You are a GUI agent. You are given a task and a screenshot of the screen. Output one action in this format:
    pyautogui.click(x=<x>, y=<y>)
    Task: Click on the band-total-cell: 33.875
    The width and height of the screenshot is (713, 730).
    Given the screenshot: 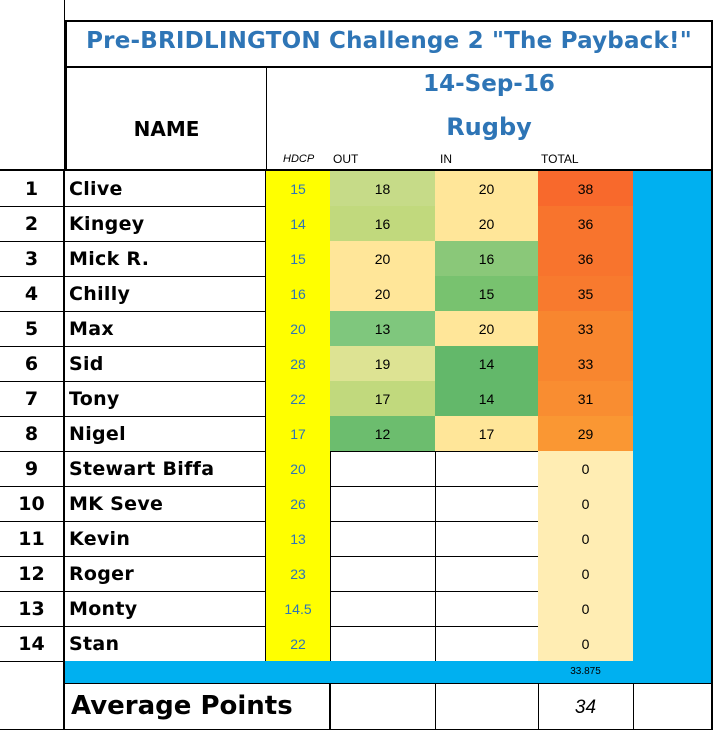 What is the action you would take?
    pyautogui.click(x=586, y=672)
    